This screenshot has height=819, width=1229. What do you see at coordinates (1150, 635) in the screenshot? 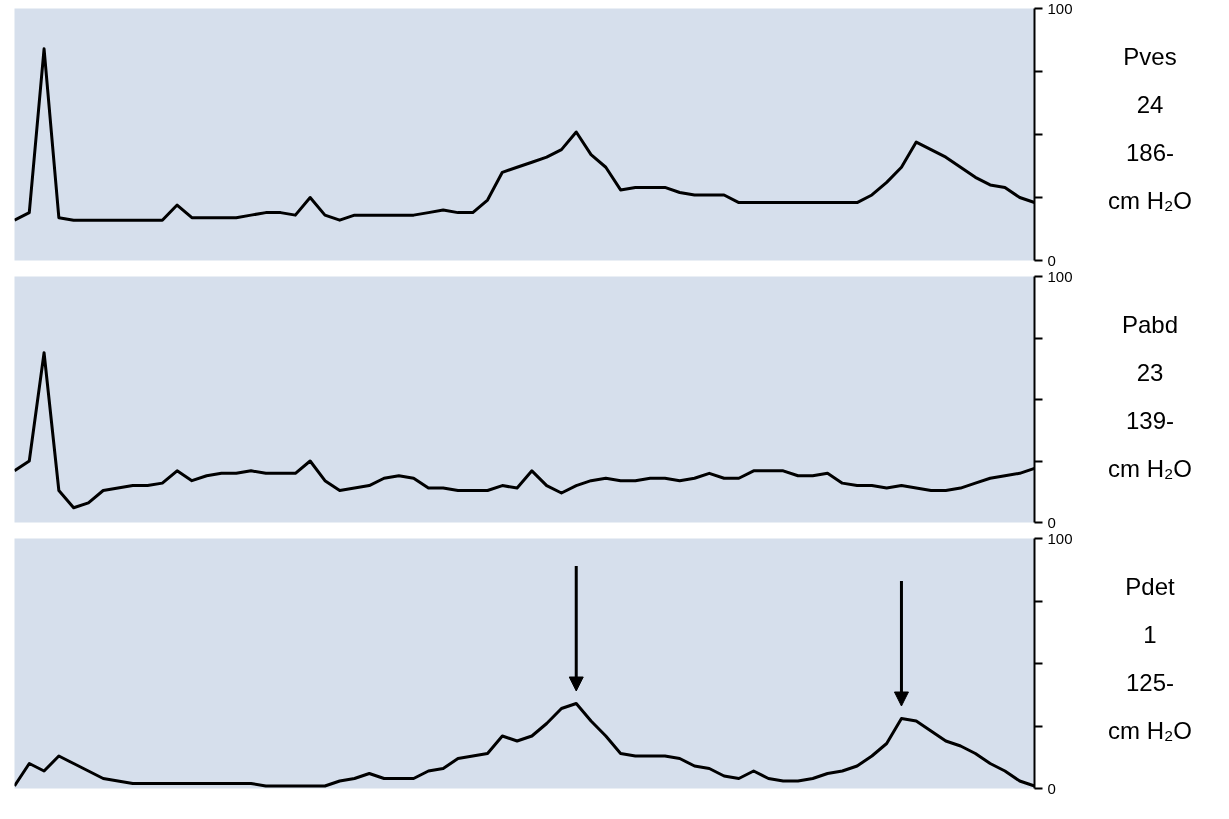
I see `text: 1` at bounding box center [1150, 635].